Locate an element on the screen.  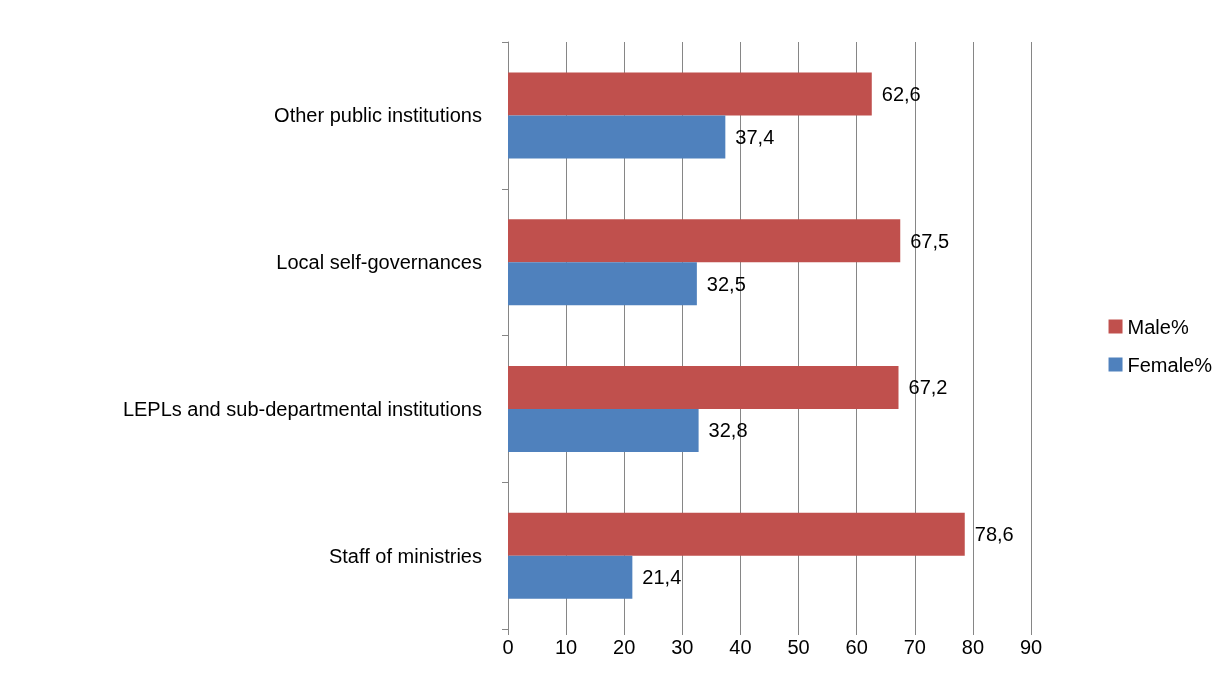
x-tick-label: 50 is located at coordinates (798, 647).